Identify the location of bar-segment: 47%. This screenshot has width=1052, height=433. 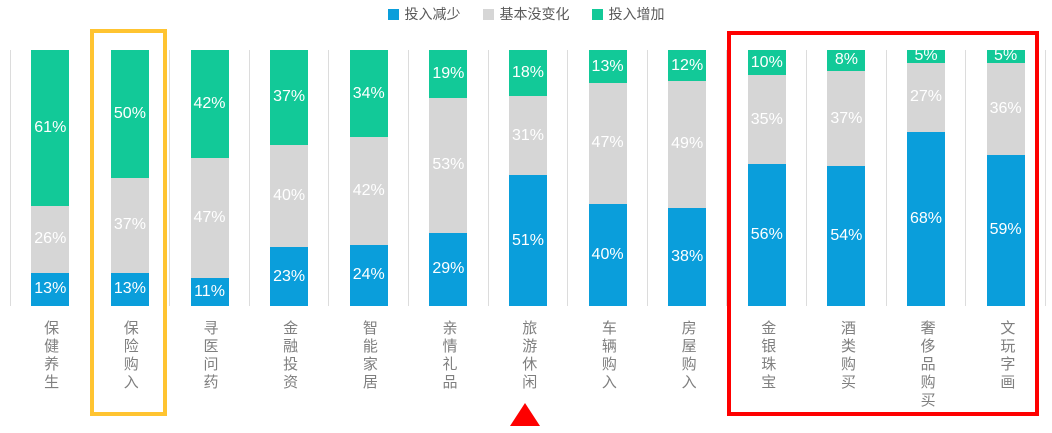
(209, 217).